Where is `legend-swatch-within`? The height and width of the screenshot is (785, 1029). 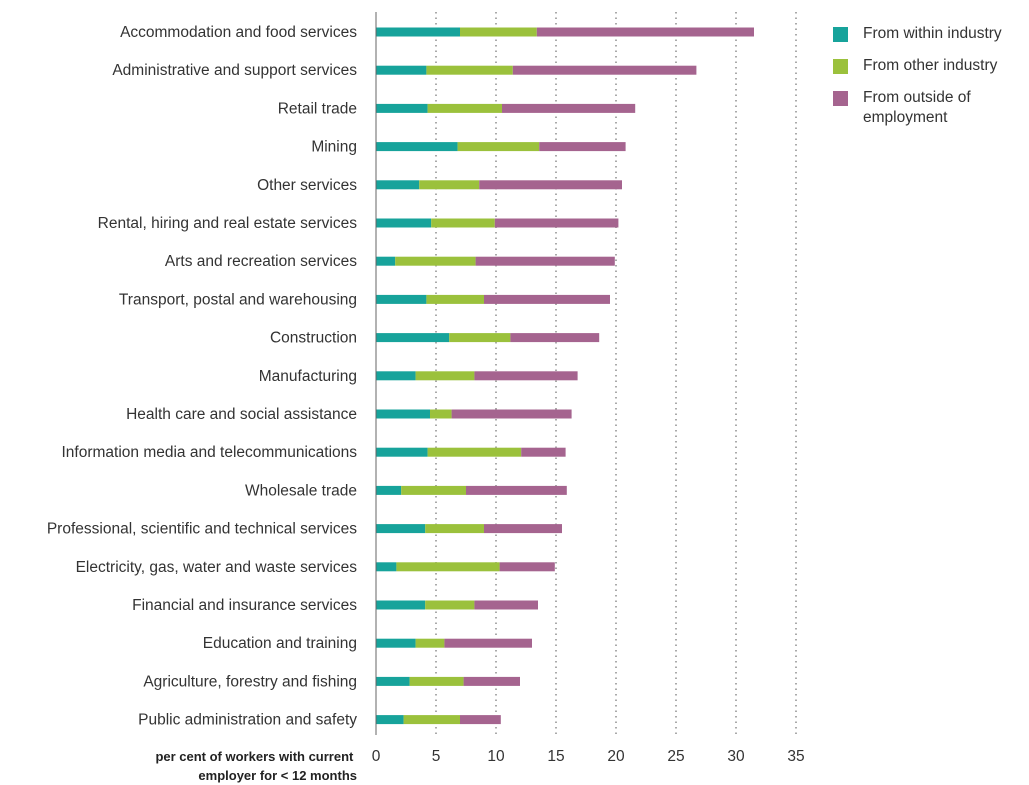 legend-swatch-within is located at coordinates (840, 34).